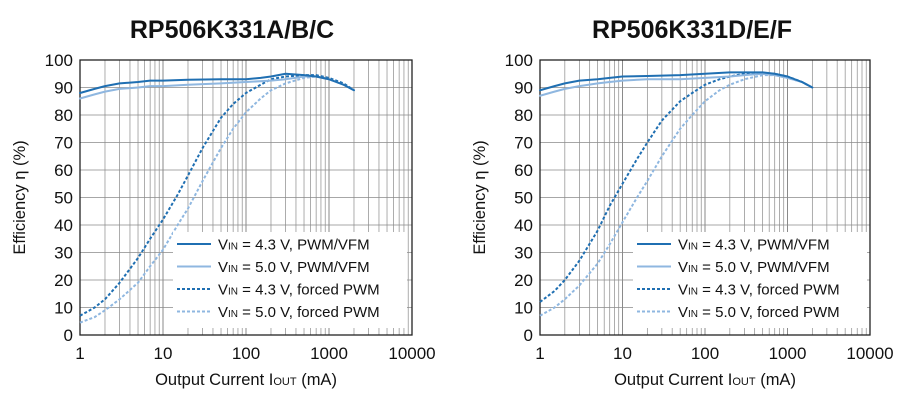 The image size is (918, 405). I want to click on chart-title: RP506K331D/E/F, so click(692, 30).